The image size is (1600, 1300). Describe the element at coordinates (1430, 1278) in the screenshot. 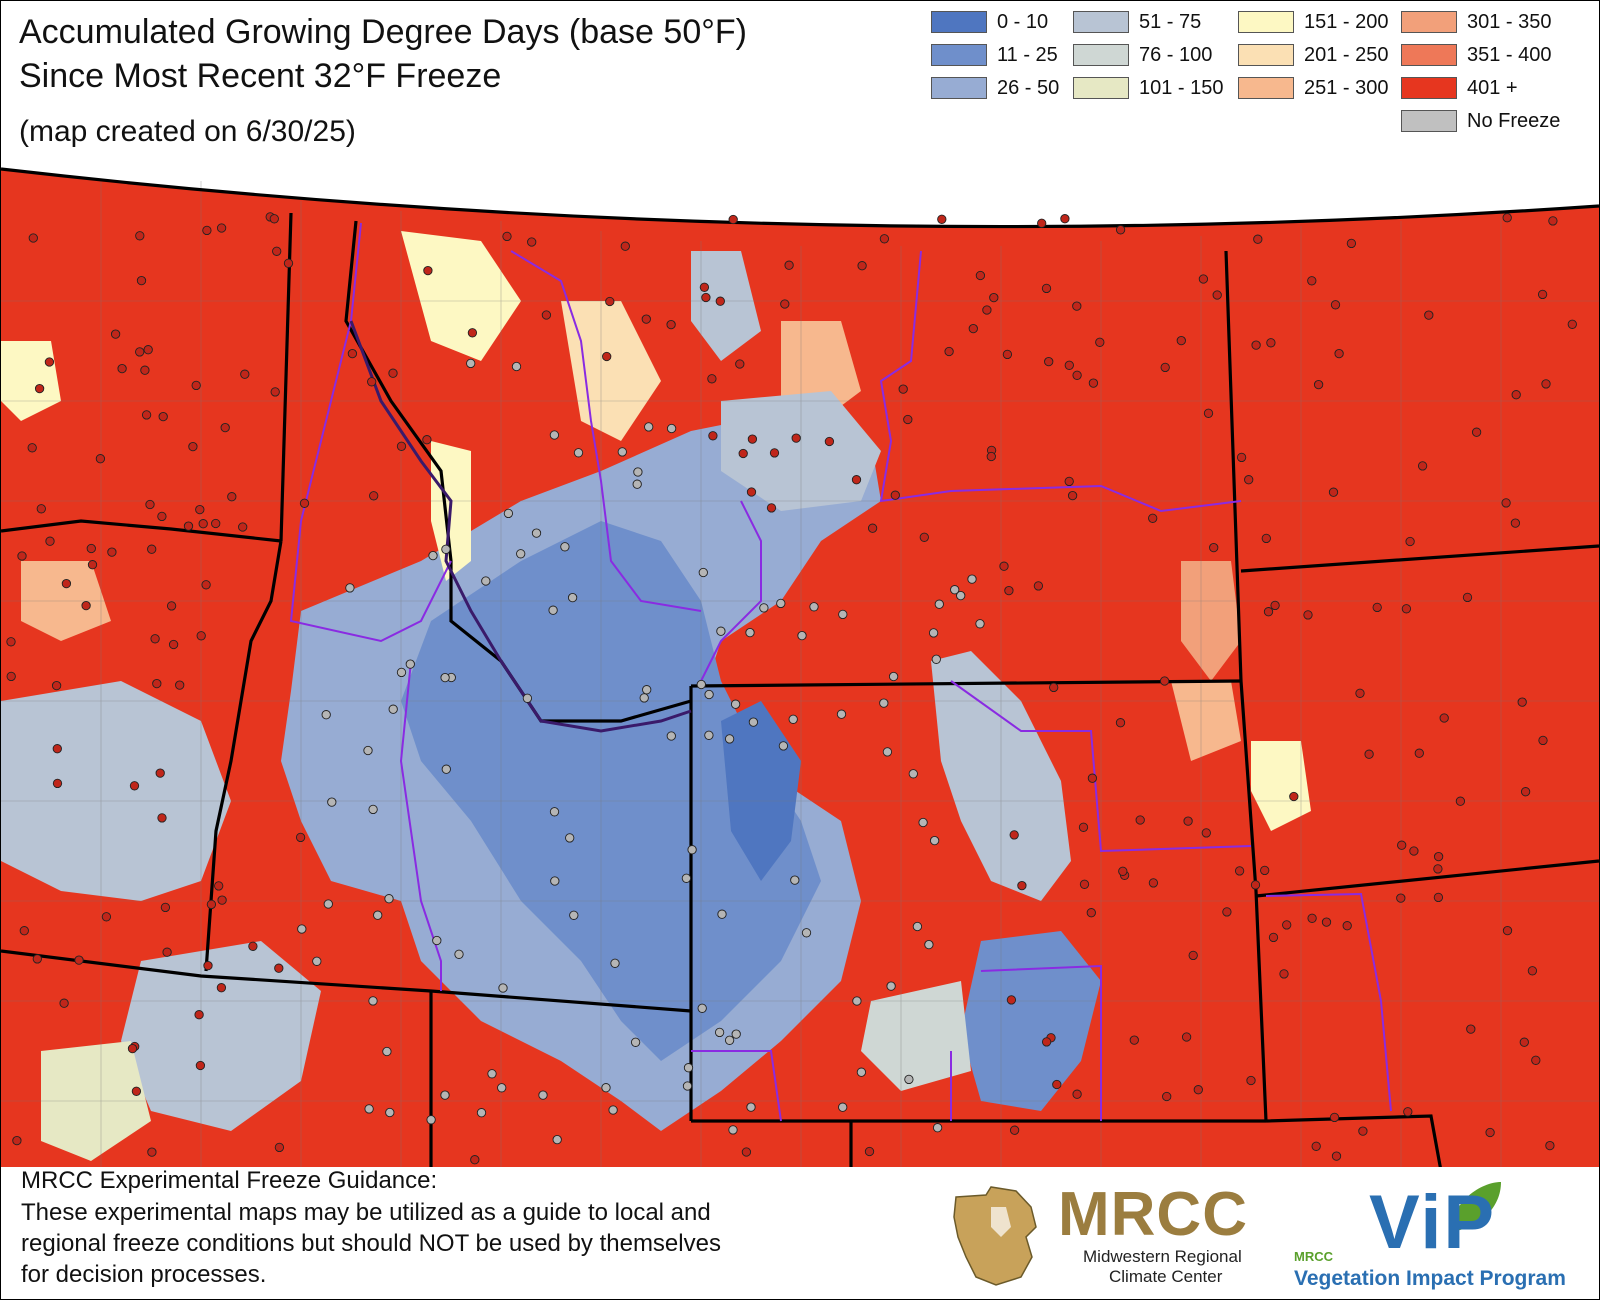

I see `vip-subtitle: Vegetation Impact Program` at that location.